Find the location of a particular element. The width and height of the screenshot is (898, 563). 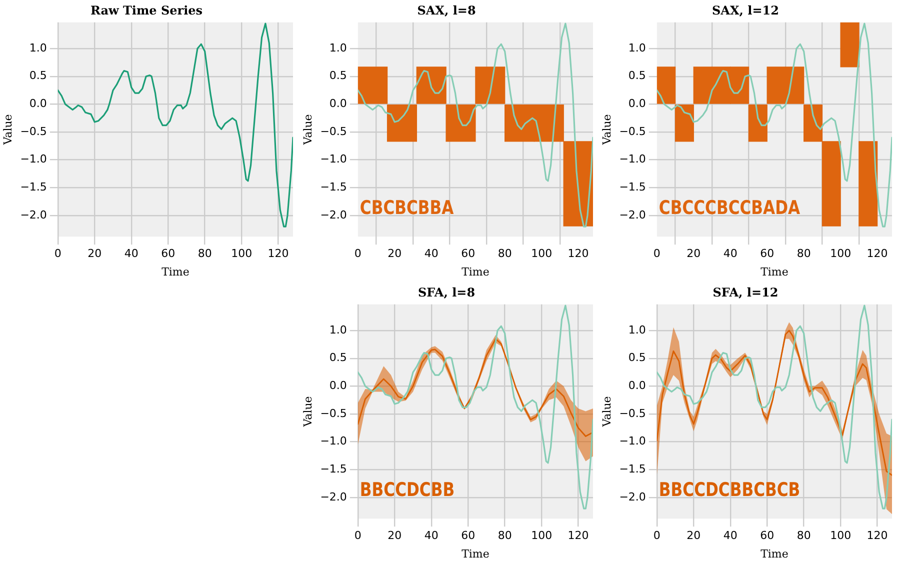

chart-title: Raw Time Series is located at coordinates (146, 10).